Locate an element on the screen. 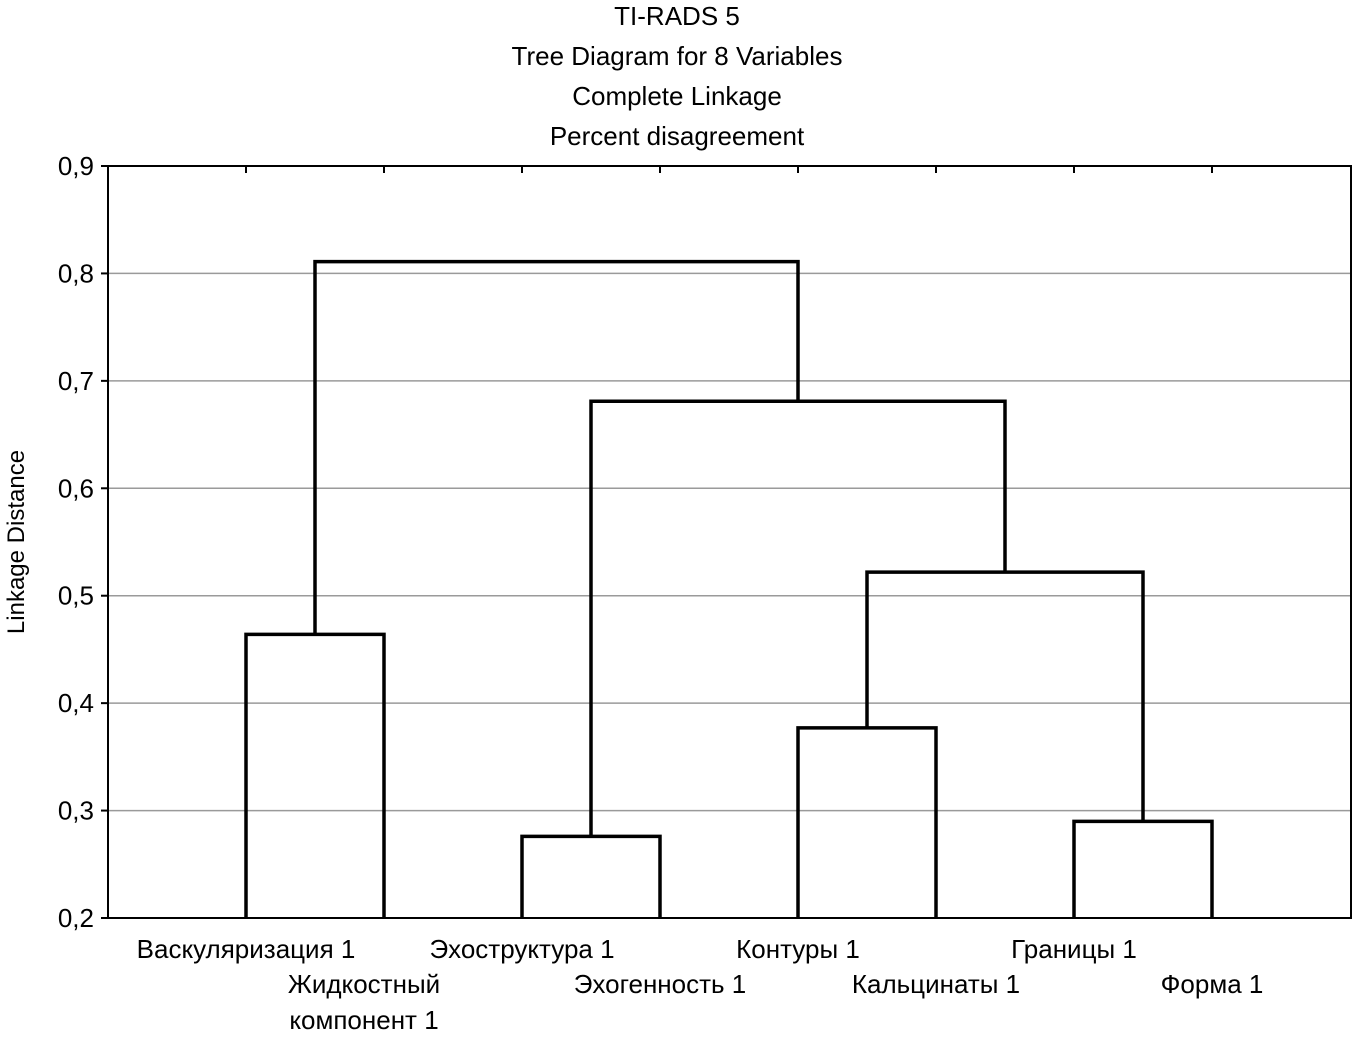 The width and height of the screenshot is (1354, 1038). leaf-label: Кальцинаты 1 is located at coordinates (936, 984).